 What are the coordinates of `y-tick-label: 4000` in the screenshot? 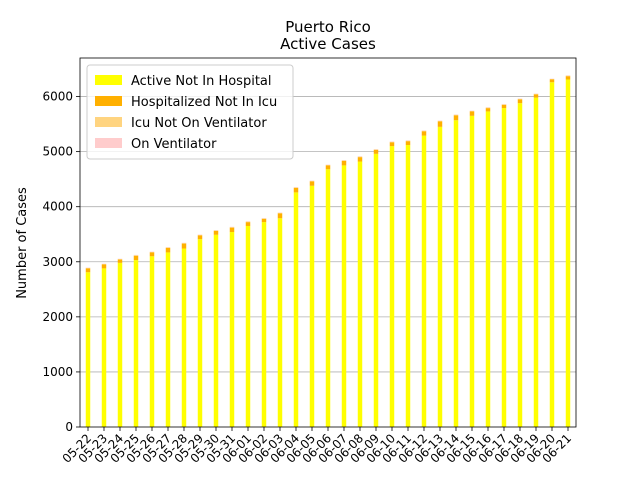 It's located at (57, 207).